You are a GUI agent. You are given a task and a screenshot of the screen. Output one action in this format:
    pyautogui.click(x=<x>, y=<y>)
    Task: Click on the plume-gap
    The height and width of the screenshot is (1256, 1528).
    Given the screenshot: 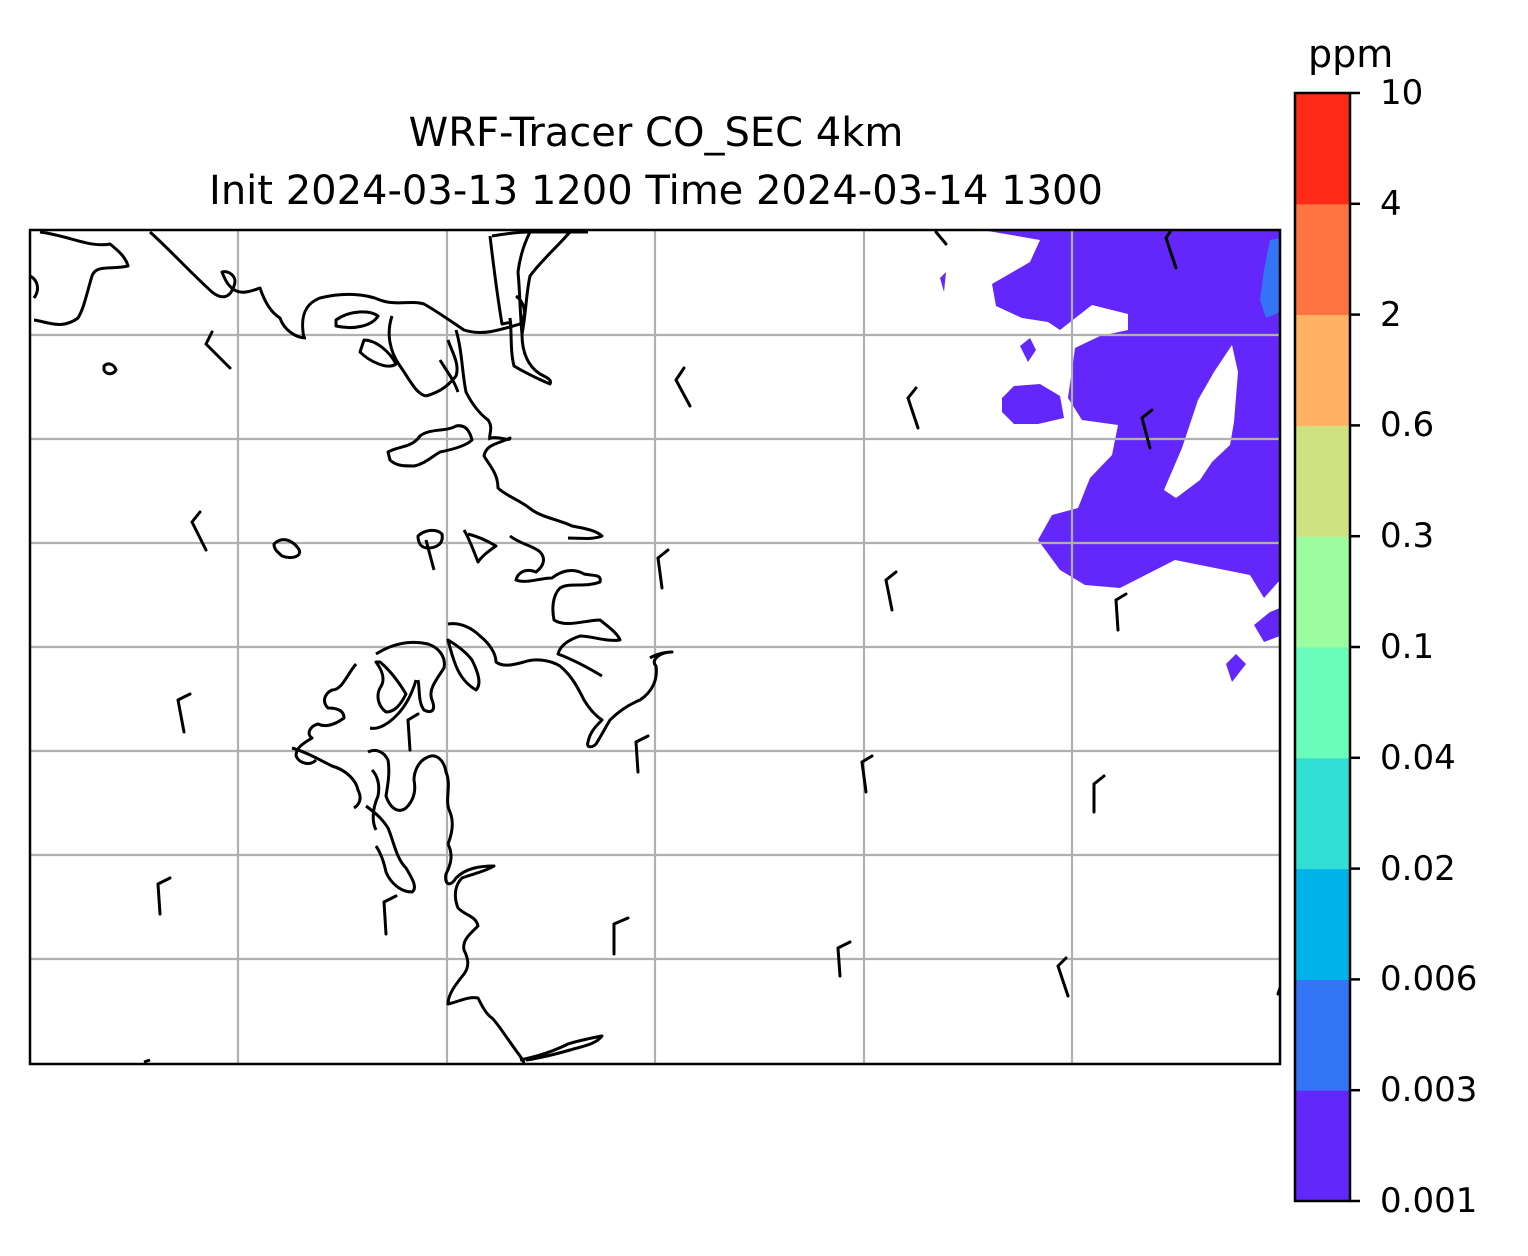 What is the action you would take?
    pyautogui.click(x=1201, y=421)
    